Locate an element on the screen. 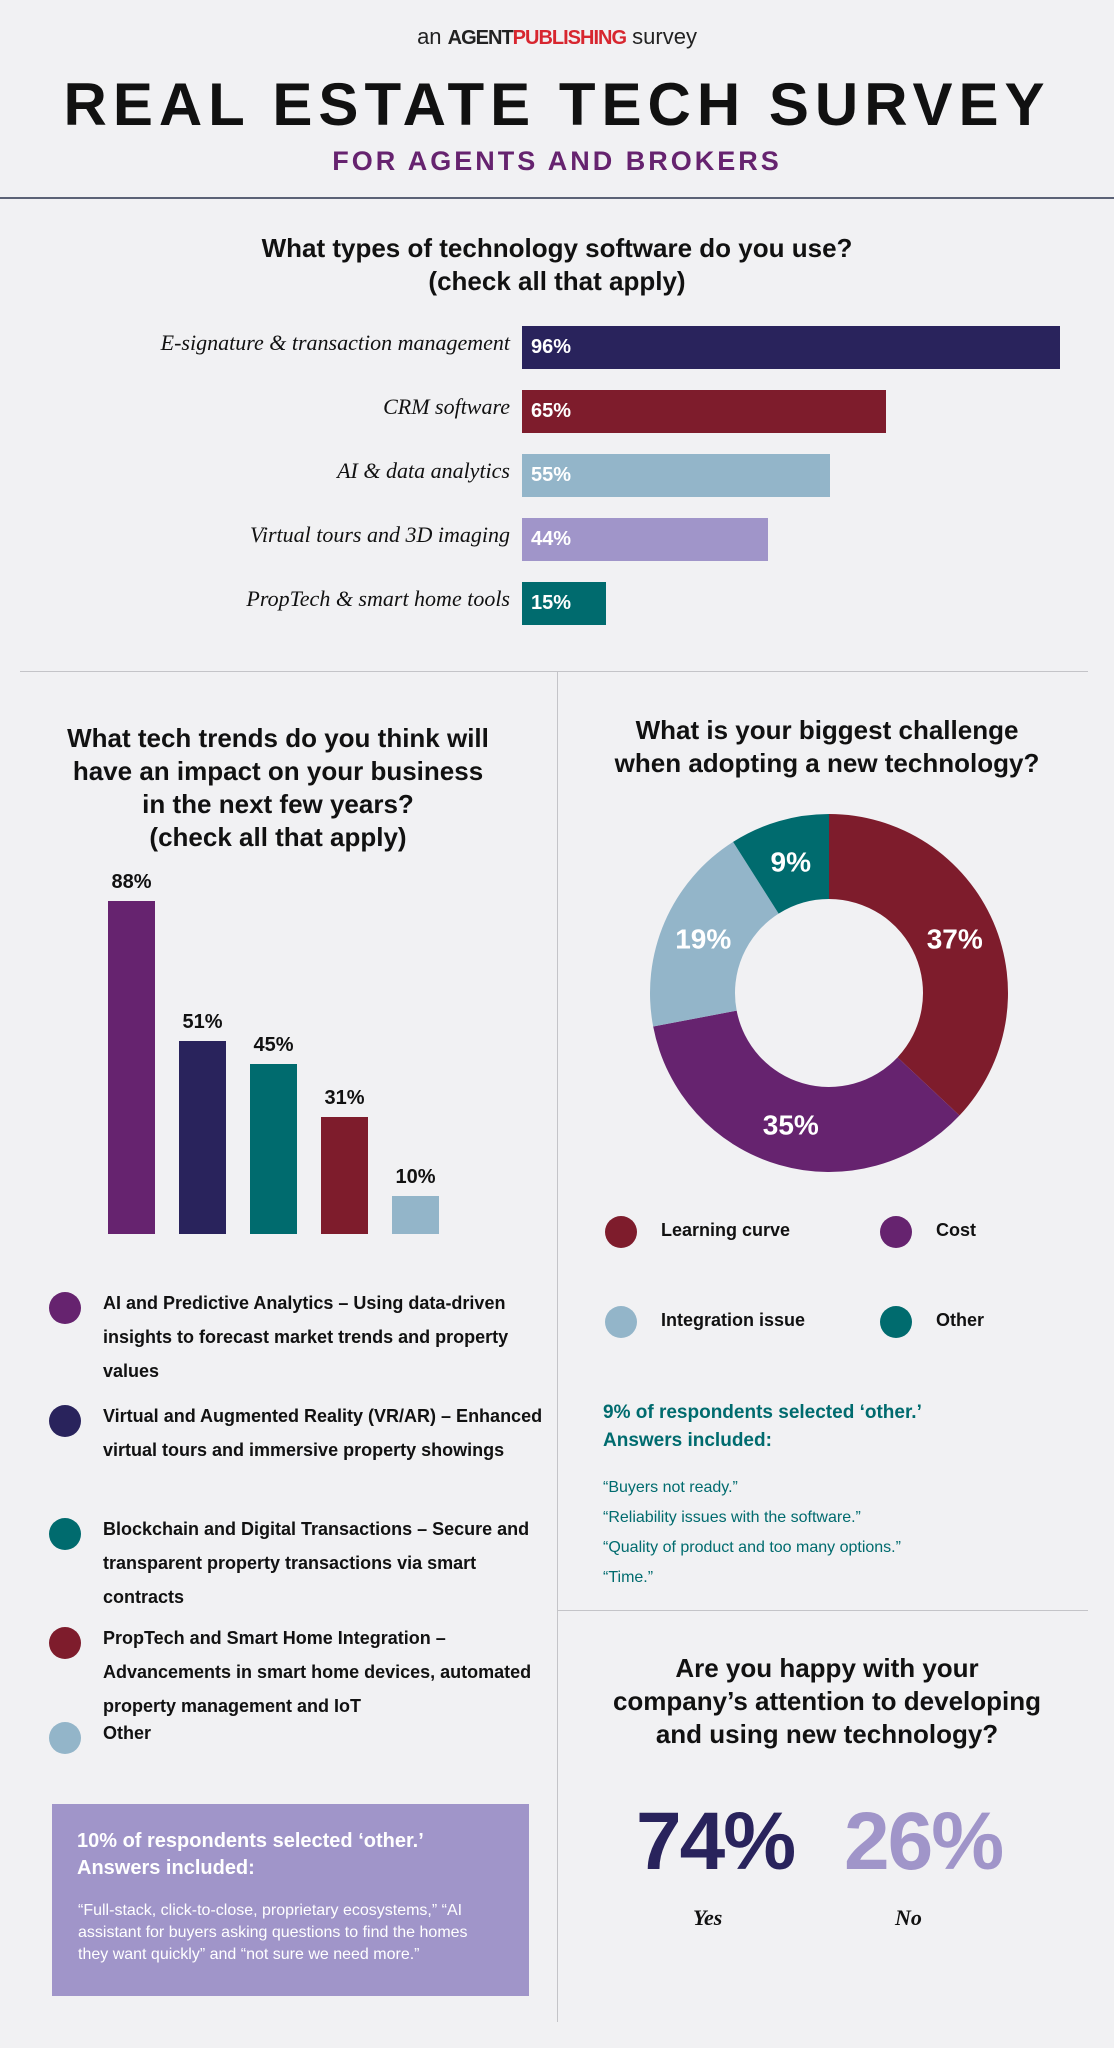  q3-donut-chart: 37% 35% 19% 9% is located at coordinates (829, 993).